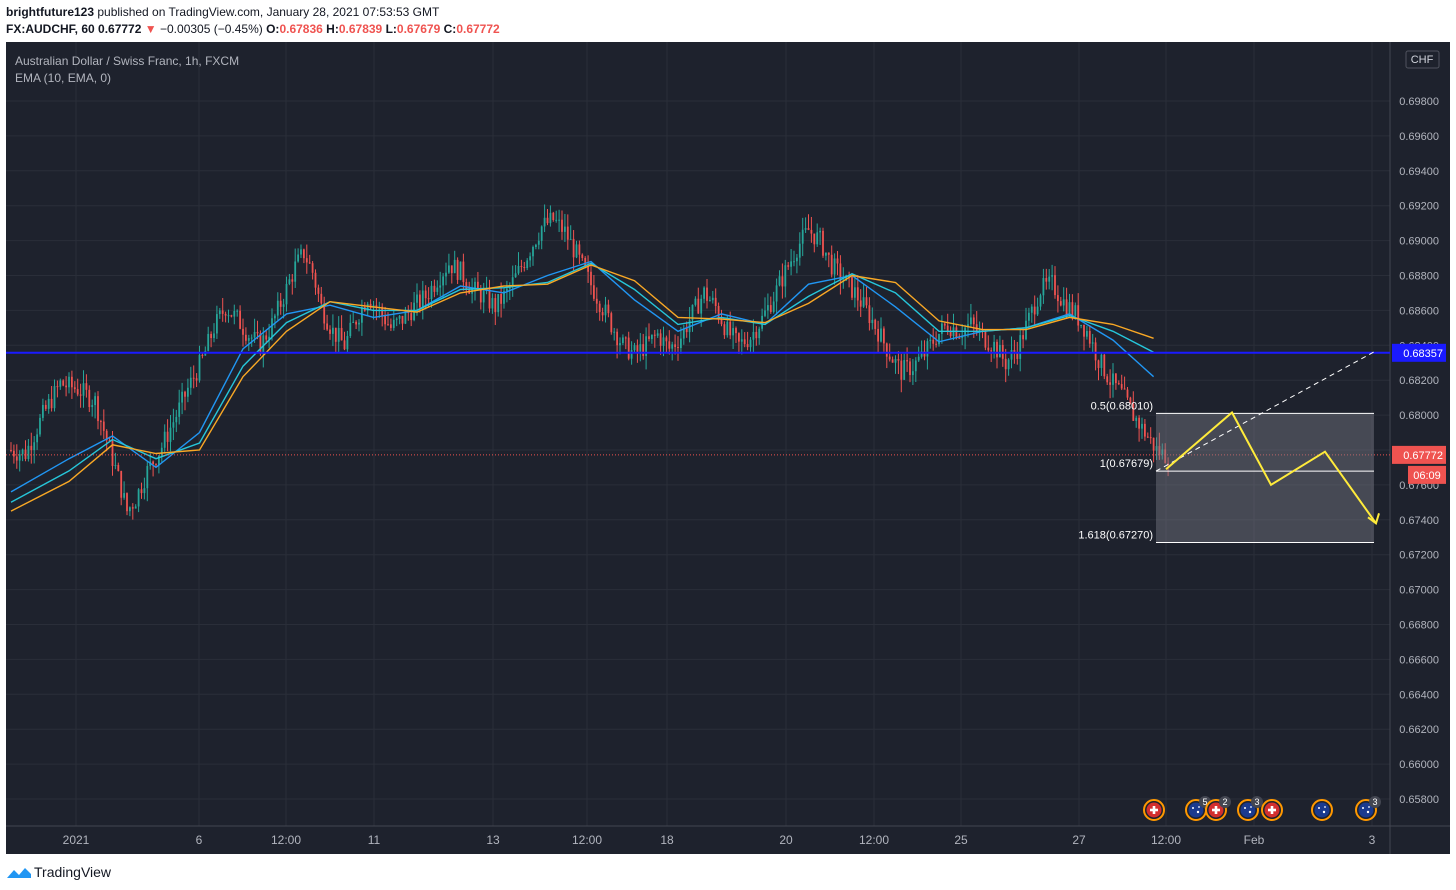 The width and height of the screenshot is (1456, 890). What do you see at coordinates (199, 840) in the screenshot?
I see `time-tick-label: 6` at bounding box center [199, 840].